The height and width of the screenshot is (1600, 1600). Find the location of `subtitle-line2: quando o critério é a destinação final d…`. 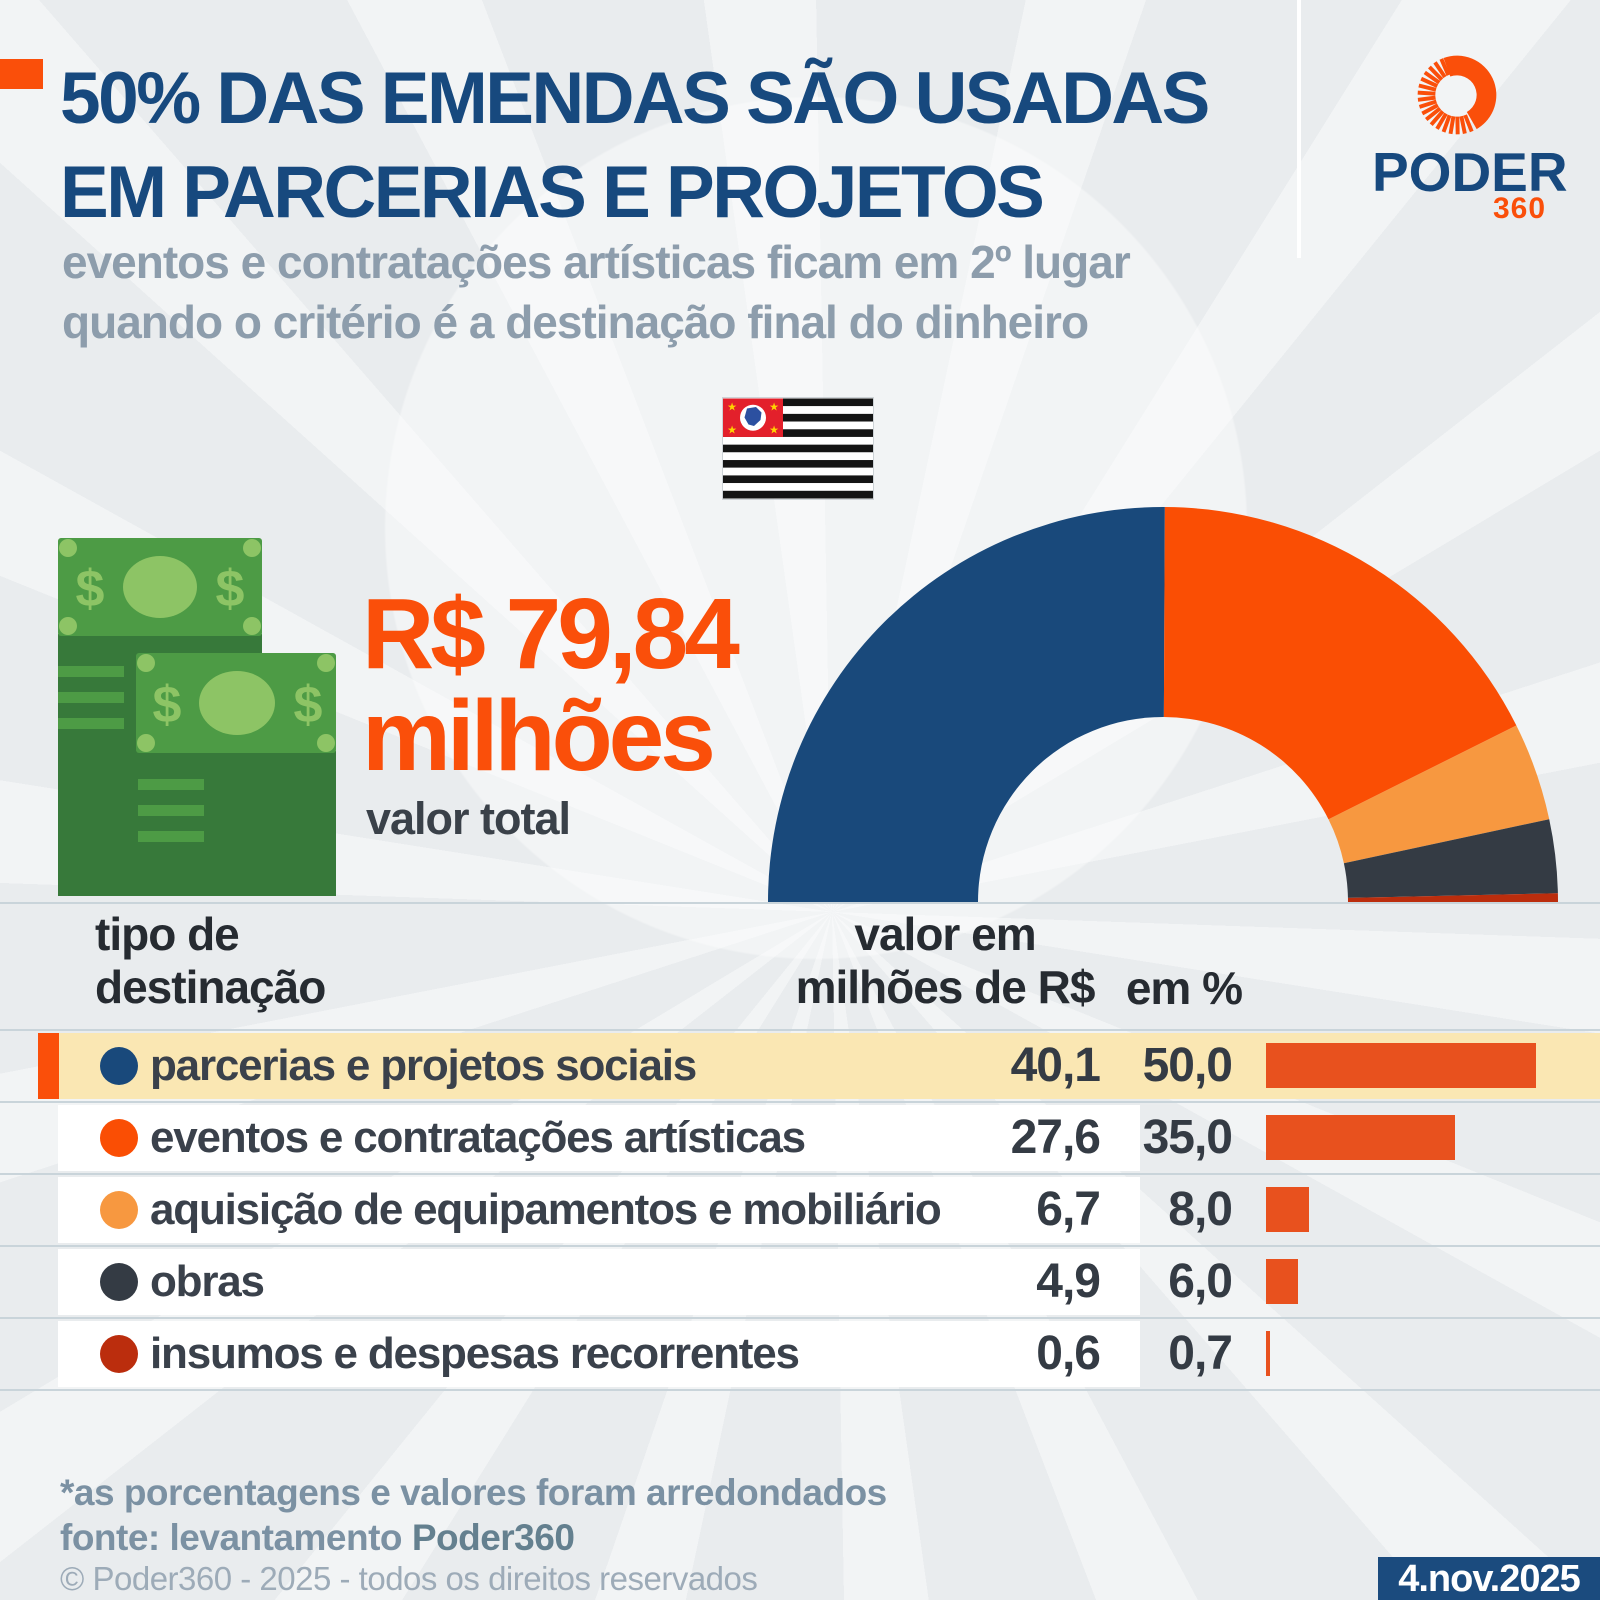

subtitle-line2: quando o critério é a destinação final d… is located at coordinates (575, 322).